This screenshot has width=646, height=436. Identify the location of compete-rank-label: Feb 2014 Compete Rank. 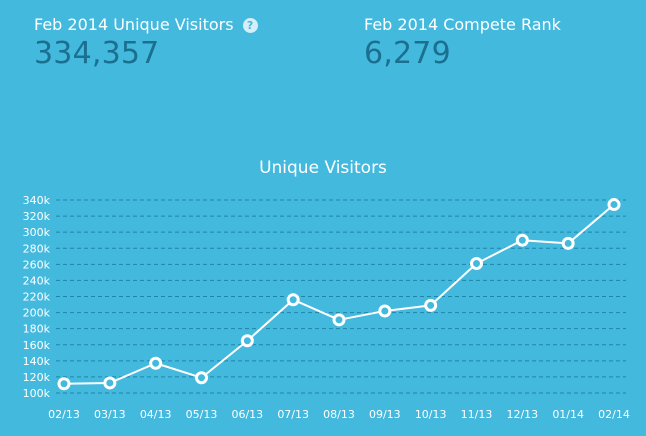
(462, 24).